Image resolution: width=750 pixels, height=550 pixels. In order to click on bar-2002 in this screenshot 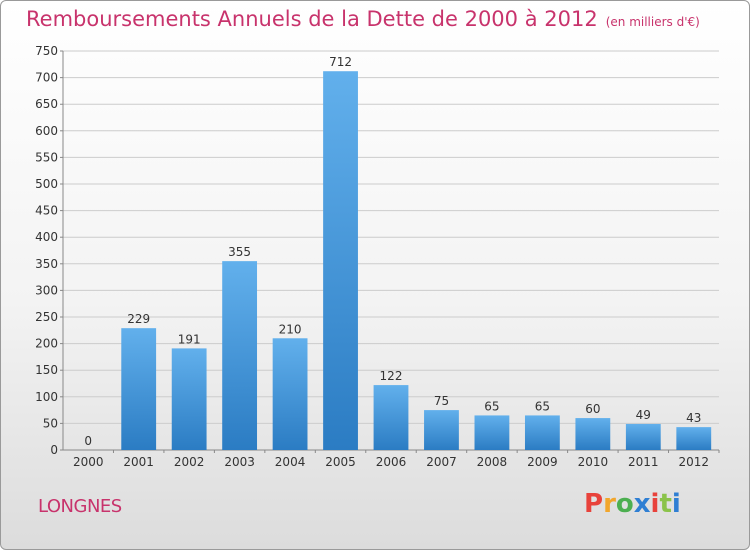, I will do `click(189, 399)`.